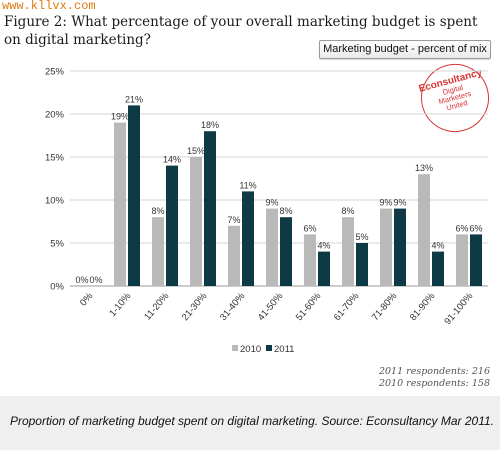  Describe the element at coordinates (347, 306) in the screenshot. I see `x-tick-label: 61-70%` at that location.